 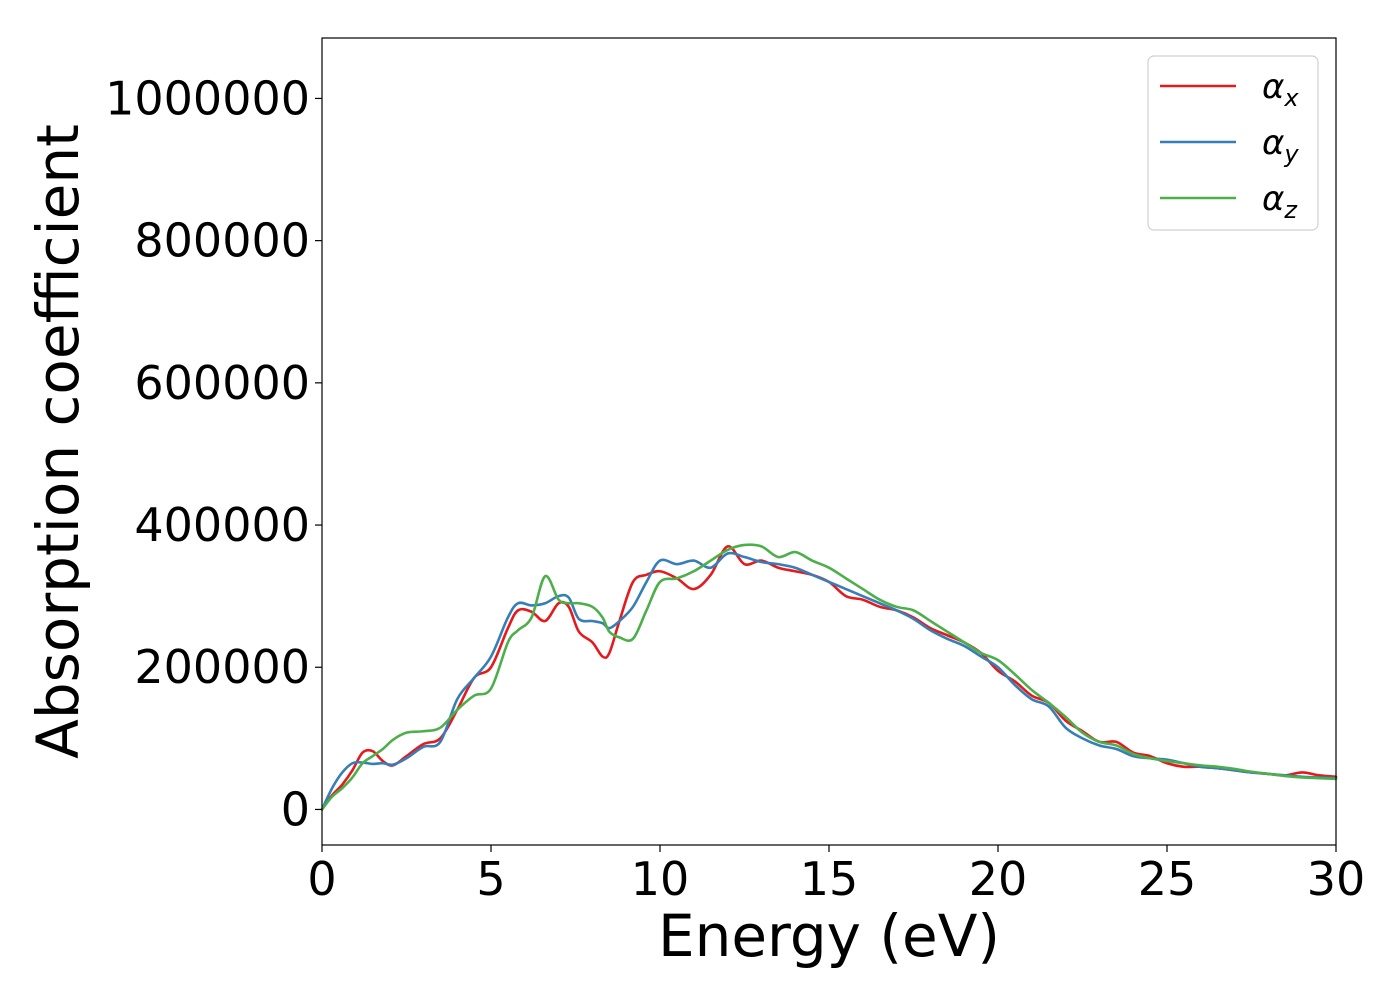 I want to click on x-tick-label: 5, so click(x=490, y=879).